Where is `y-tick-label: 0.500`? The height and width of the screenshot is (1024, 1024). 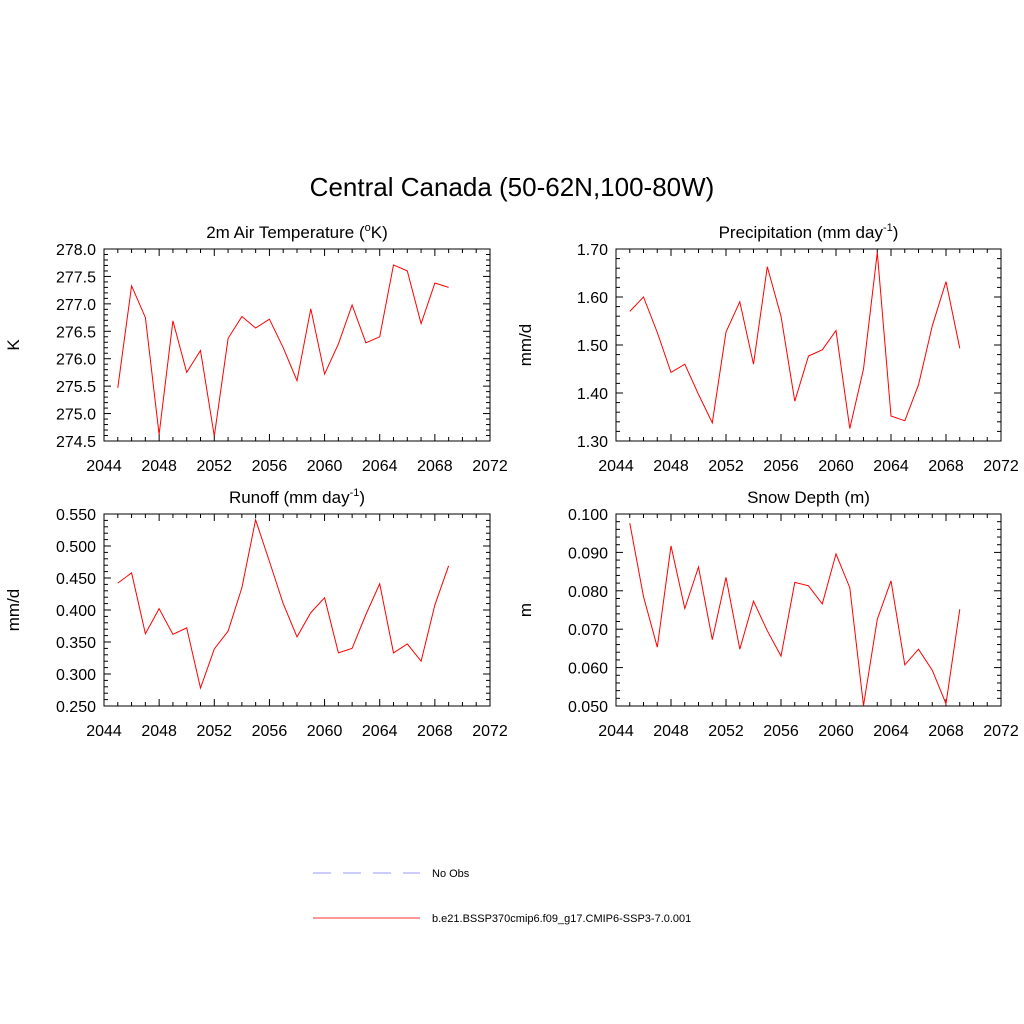 y-tick-label: 0.500 is located at coordinates (76, 547).